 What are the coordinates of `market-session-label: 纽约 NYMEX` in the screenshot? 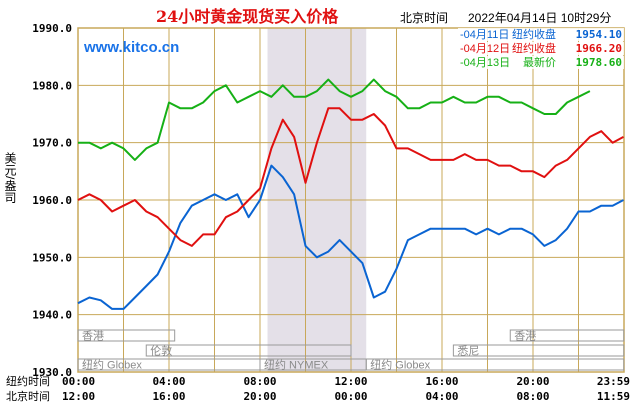 It's located at (296, 365).